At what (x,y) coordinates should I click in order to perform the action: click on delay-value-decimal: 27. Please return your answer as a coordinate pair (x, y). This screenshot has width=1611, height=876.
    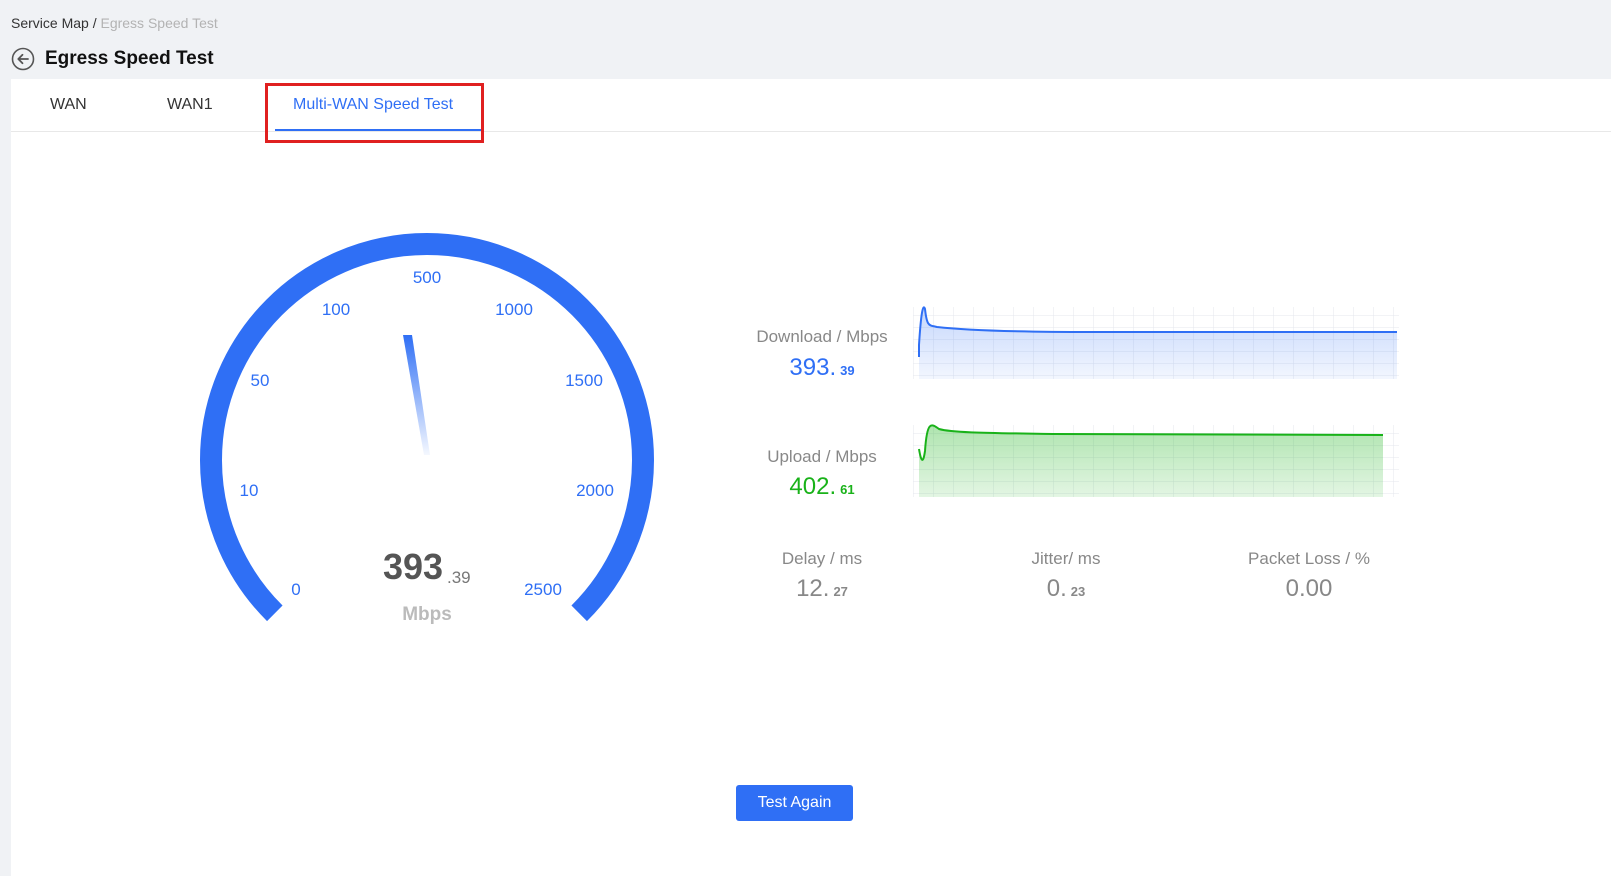
    Looking at the image, I should click on (840, 591).